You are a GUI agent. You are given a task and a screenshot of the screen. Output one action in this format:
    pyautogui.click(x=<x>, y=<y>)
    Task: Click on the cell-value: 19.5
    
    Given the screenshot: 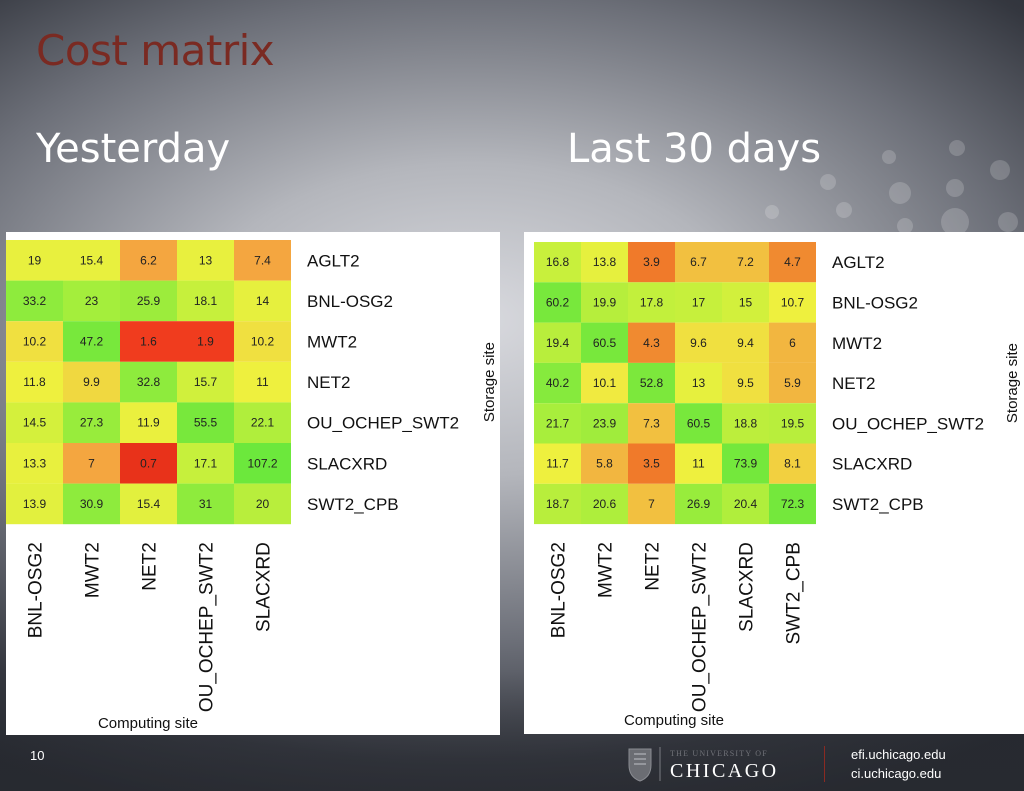 What is the action you would take?
    pyautogui.click(x=793, y=423)
    